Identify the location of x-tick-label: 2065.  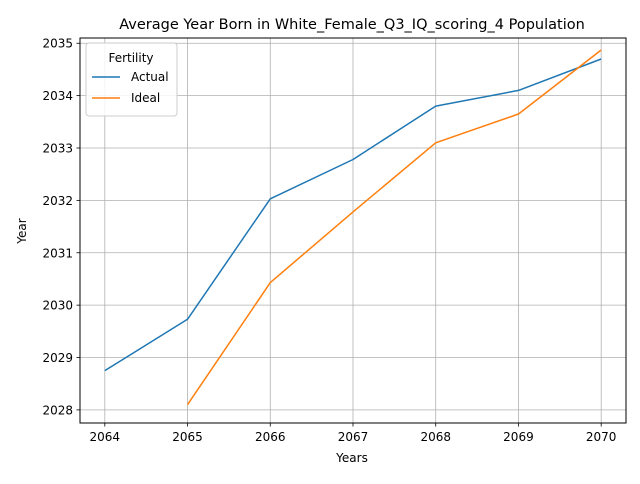
(187, 437).